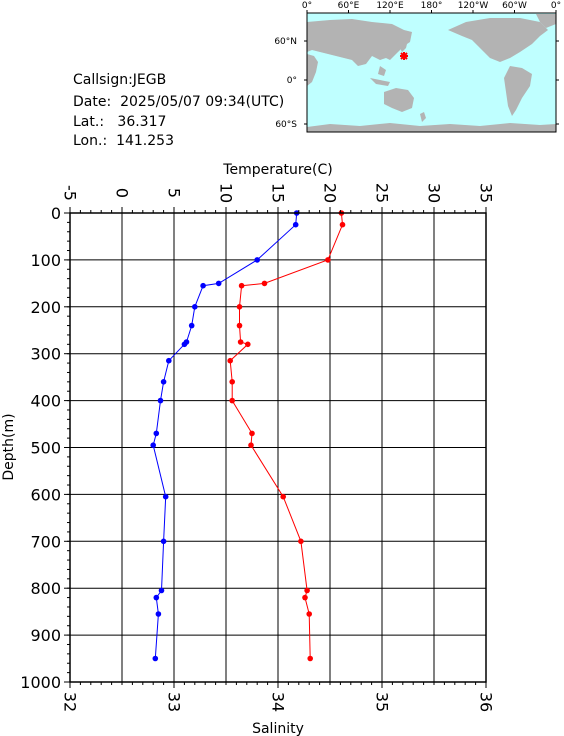  I want to click on temperature-tick-label: 35, so click(486, 193).